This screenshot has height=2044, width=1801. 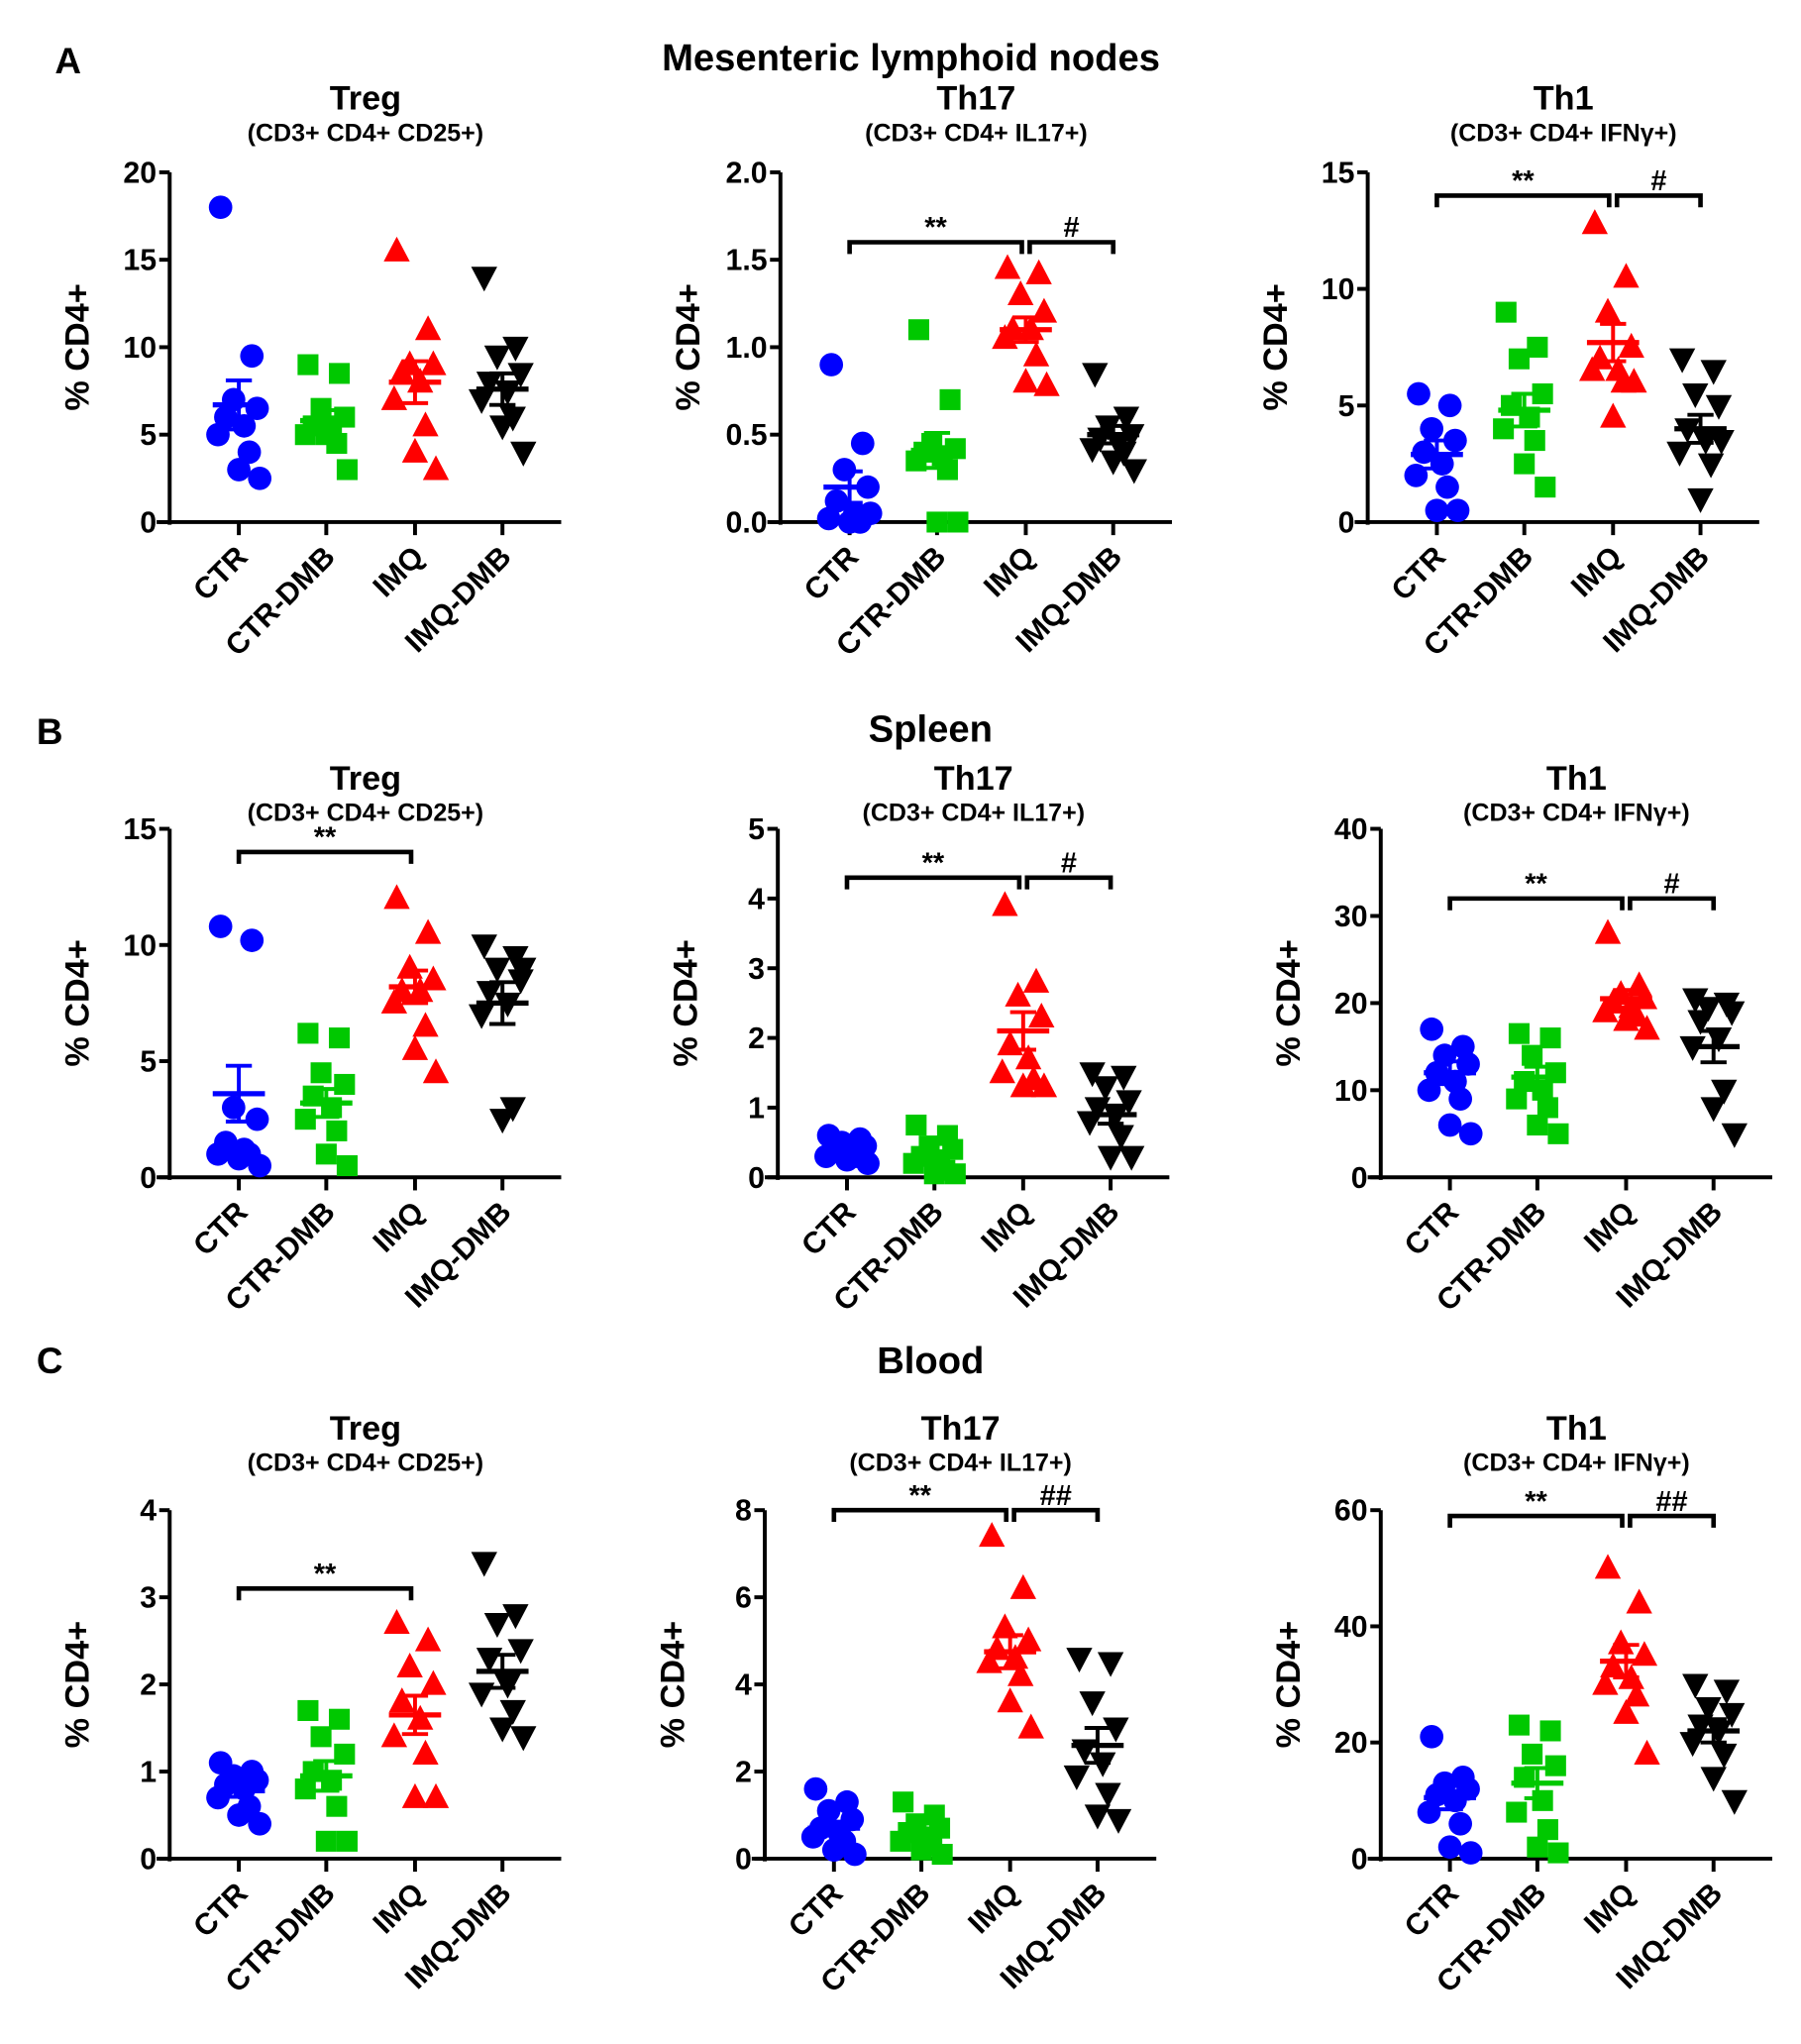 I want to click on series-imq, so click(x=415, y=1708).